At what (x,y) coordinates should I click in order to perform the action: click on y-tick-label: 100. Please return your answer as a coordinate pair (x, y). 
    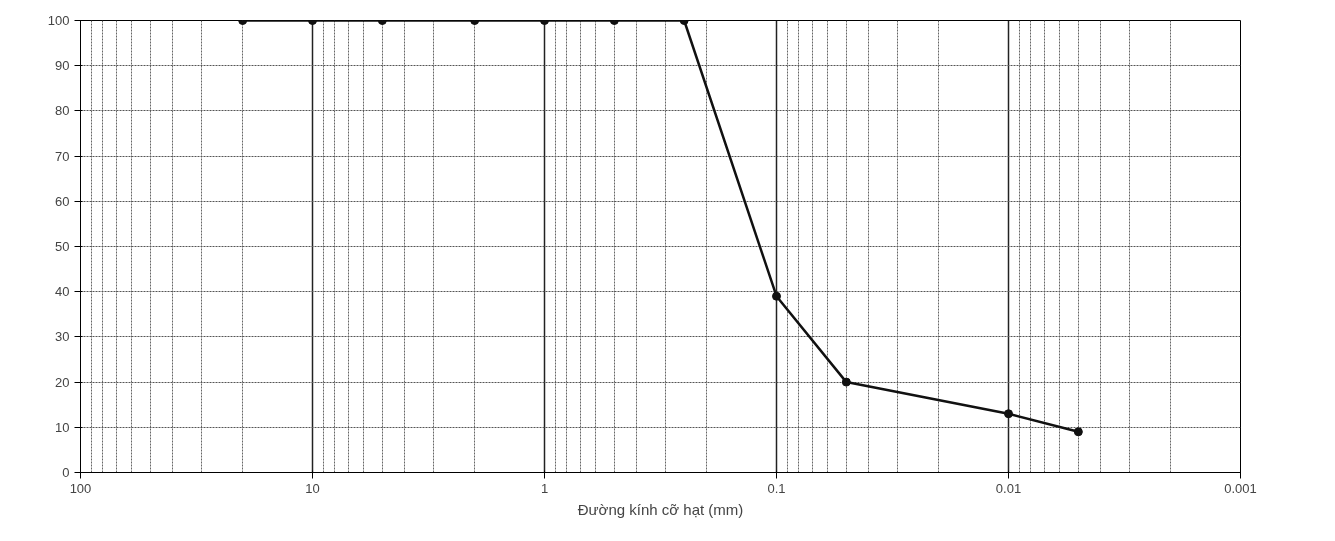
    Looking at the image, I should click on (58, 20).